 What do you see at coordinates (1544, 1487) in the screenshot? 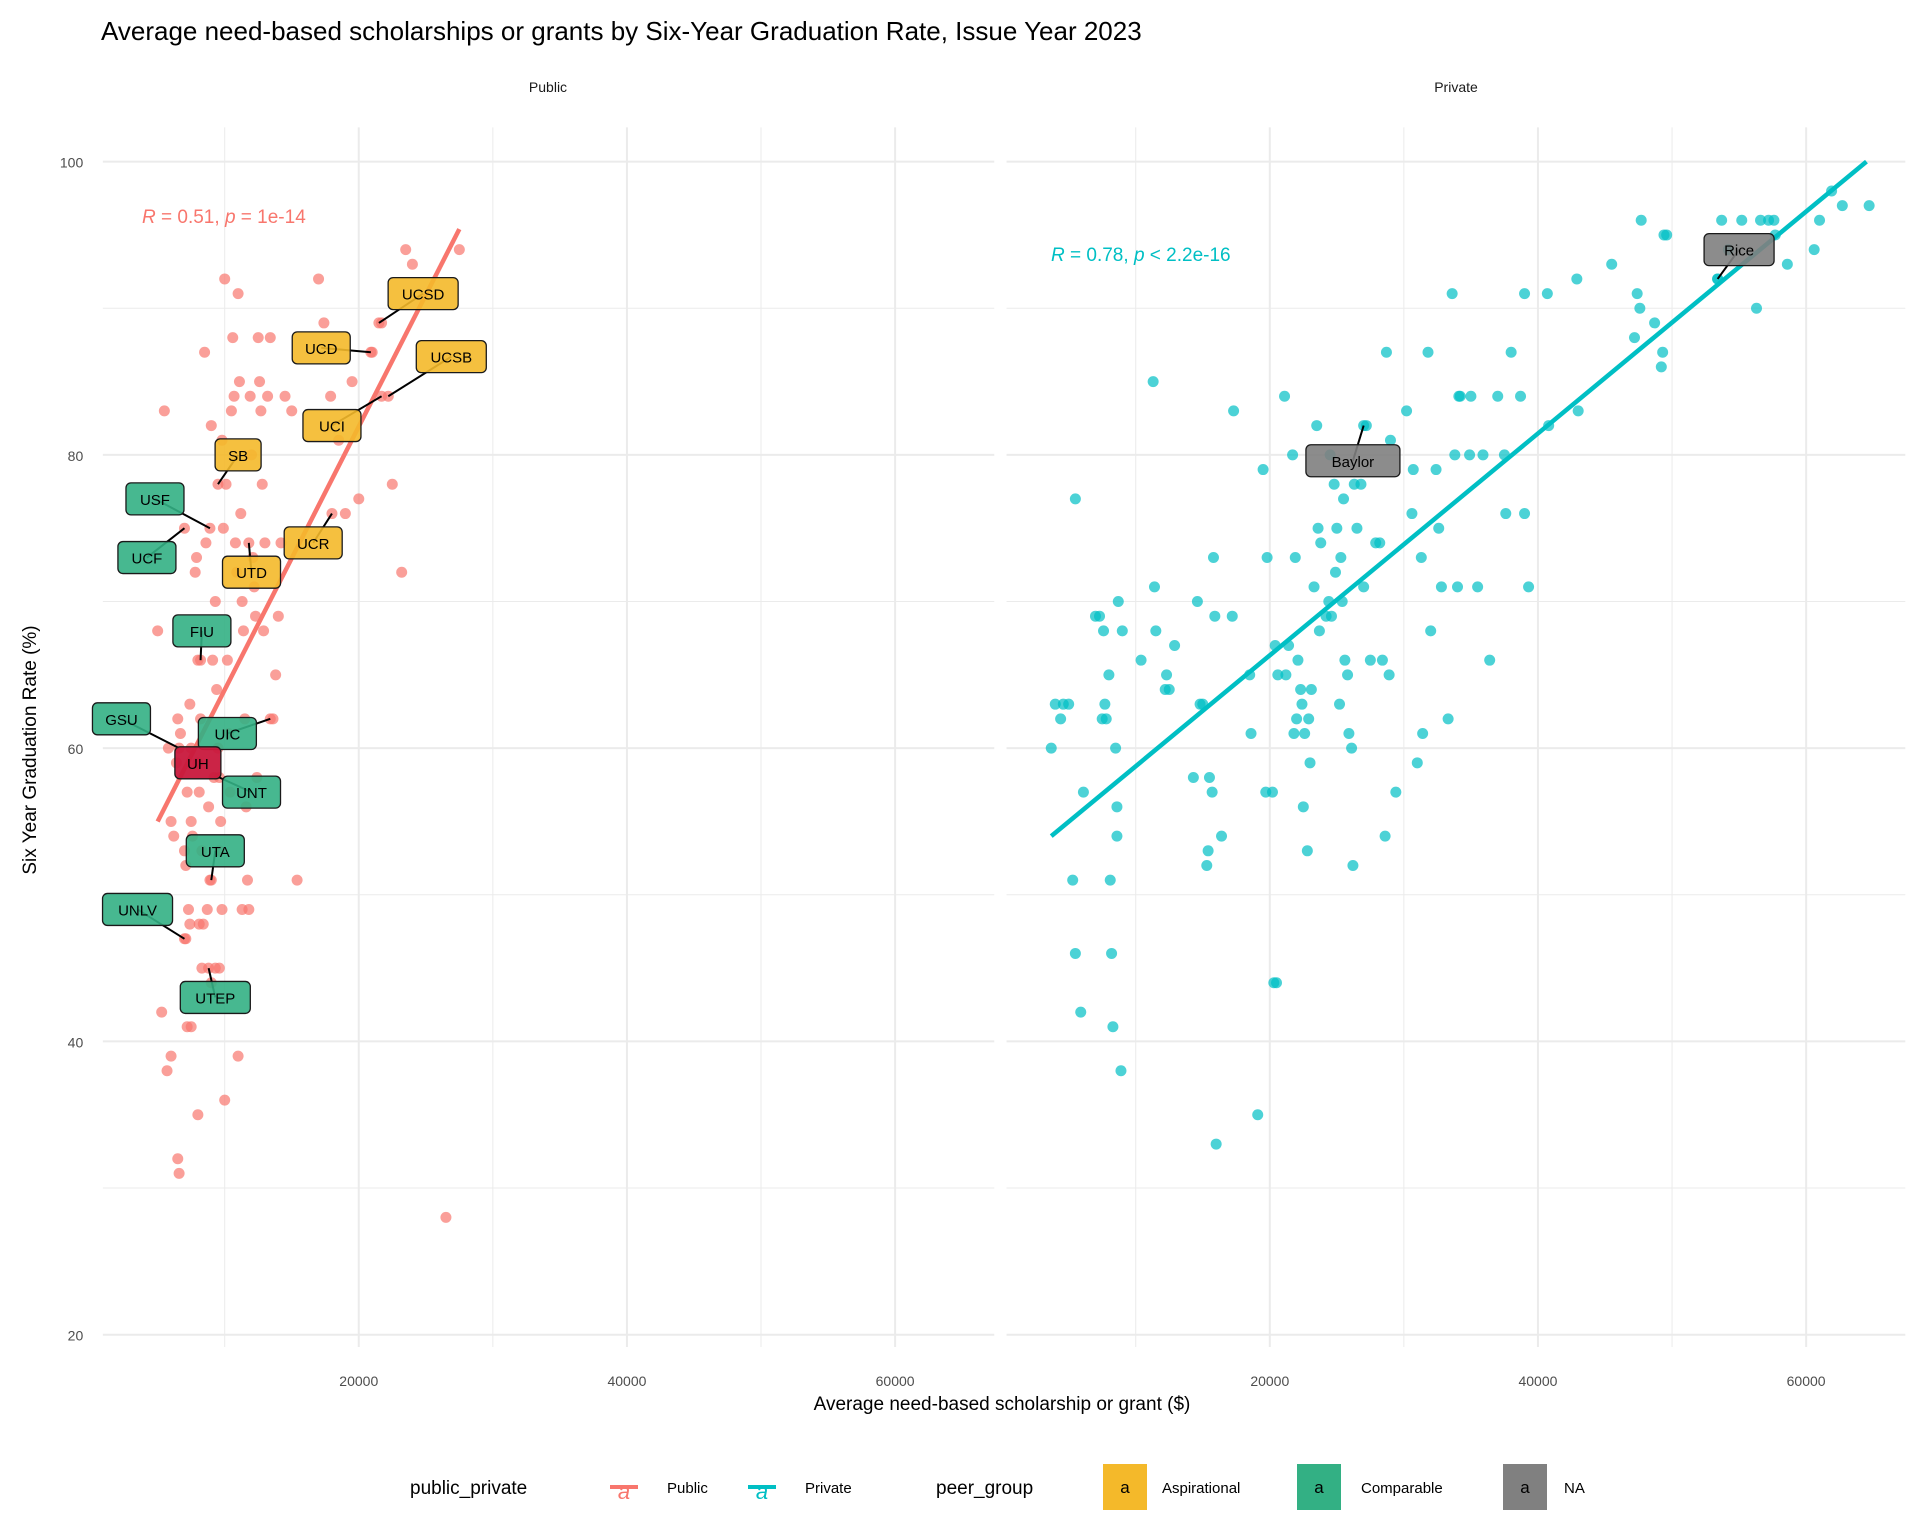
I see `legend-item-na: a NA` at bounding box center [1544, 1487].